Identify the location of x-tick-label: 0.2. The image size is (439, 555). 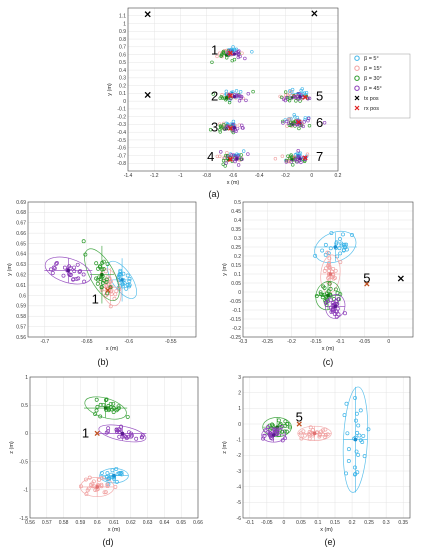
(352, 523).